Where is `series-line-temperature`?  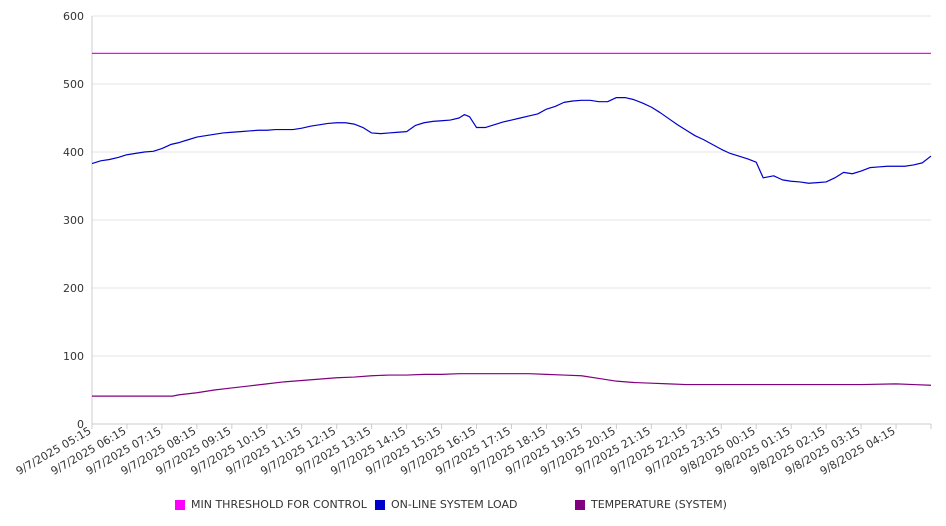 series-line-temperature is located at coordinates (512, 385).